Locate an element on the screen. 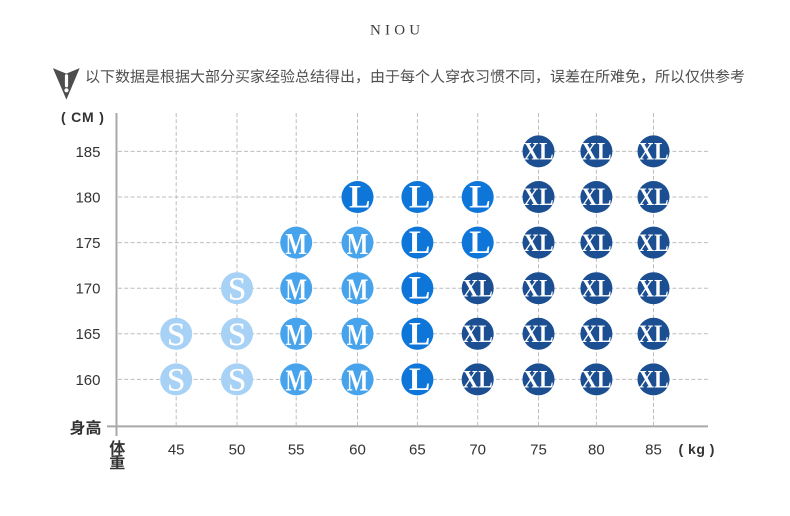  svg-text: 75 is located at coordinates (538, 450).